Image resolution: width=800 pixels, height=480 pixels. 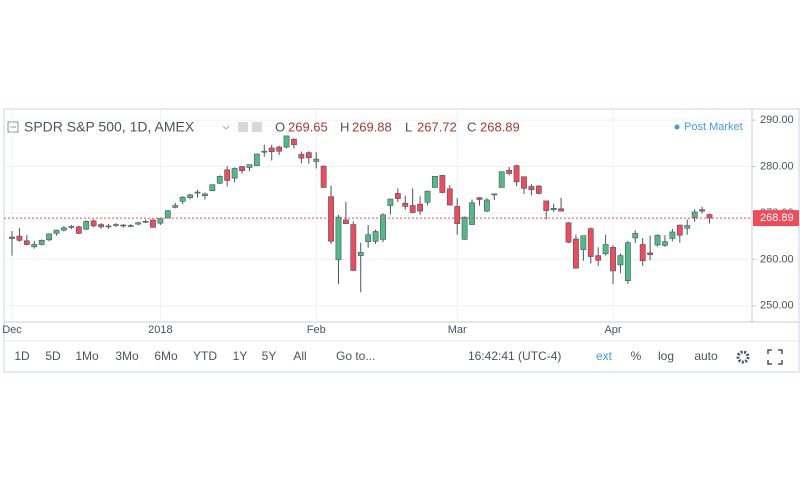 What do you see at coordinates (87, 356) in the screenshot?
I see `range-button: 1Mo` at bounding box center [87, 356].